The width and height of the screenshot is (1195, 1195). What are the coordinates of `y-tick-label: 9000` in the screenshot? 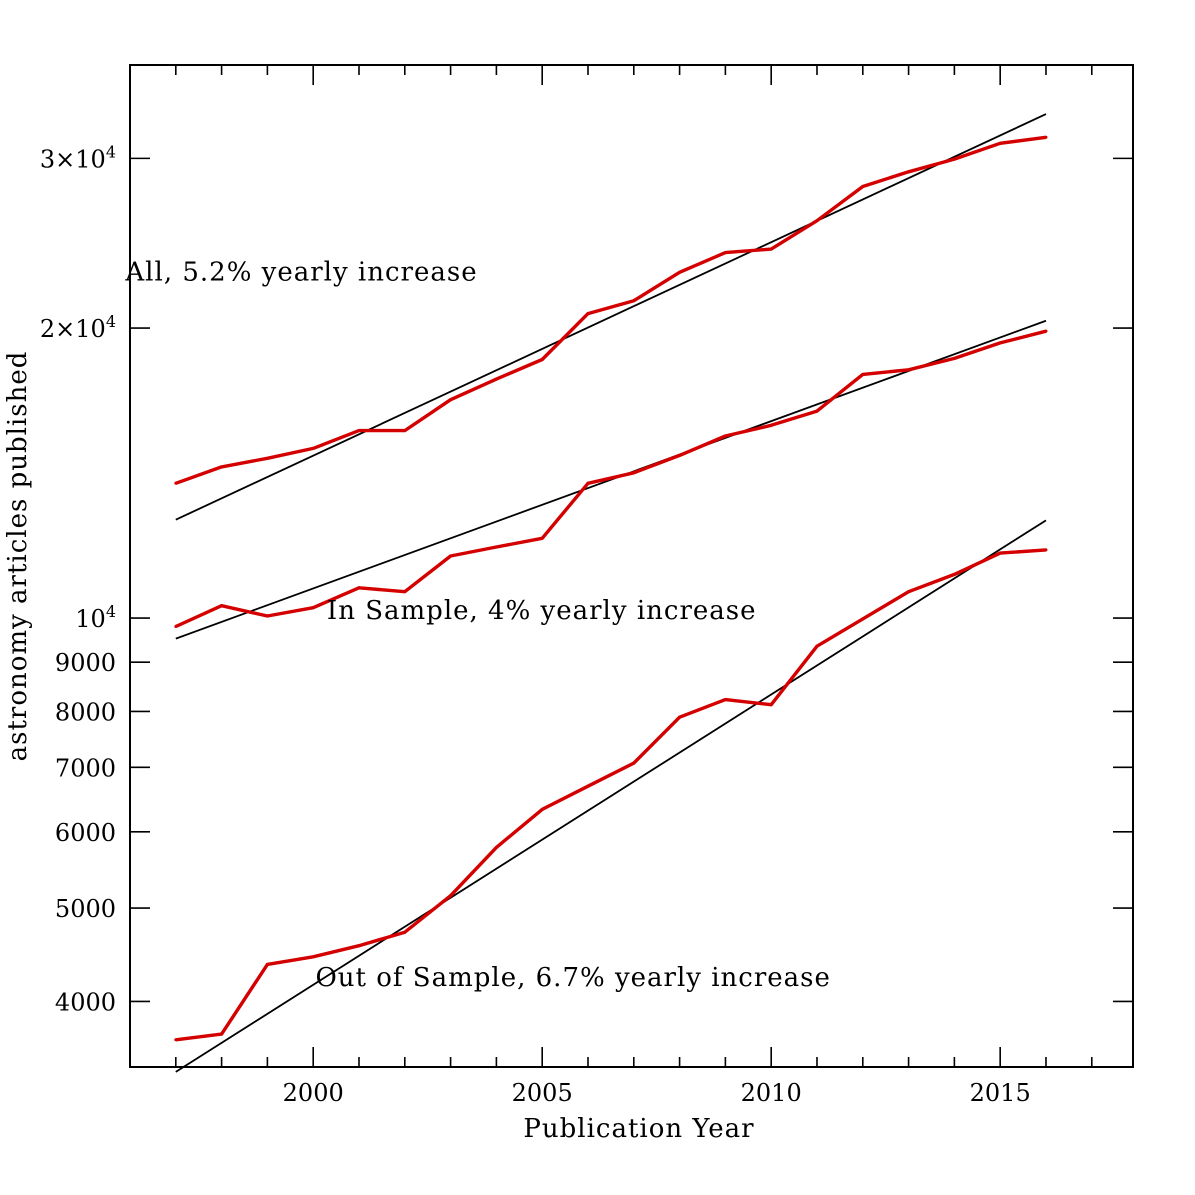 It's located at (85, 663).